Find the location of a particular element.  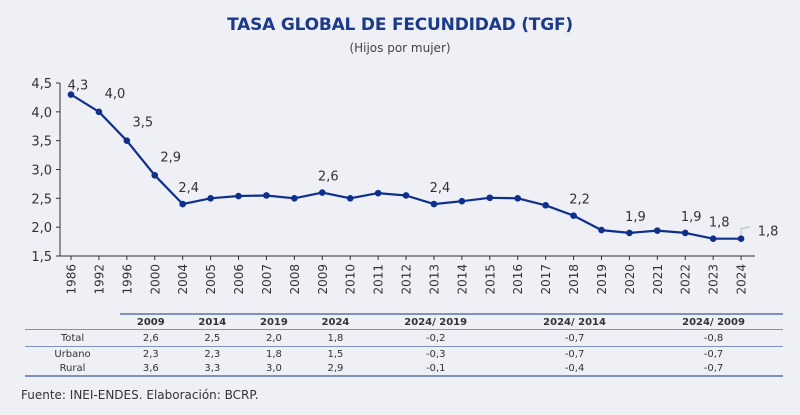

x-tick-label: 2022 is located at coordinates (686, 279).